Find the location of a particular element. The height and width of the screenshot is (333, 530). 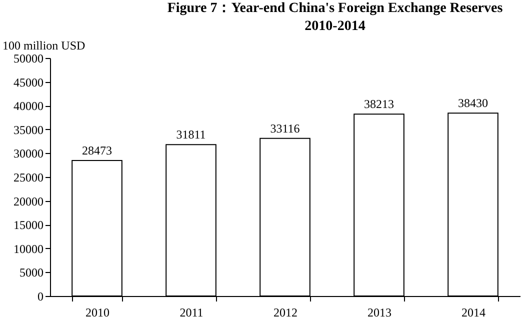

y-tick-label: 50000 is located at coordinates (29, 59).